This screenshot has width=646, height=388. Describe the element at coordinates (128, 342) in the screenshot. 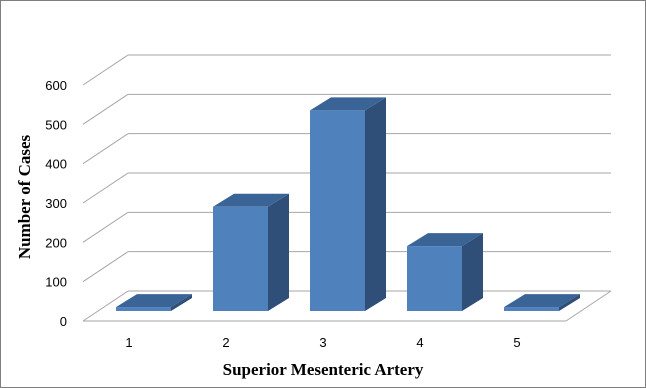

I see `x-tick-label: 1` at that location.